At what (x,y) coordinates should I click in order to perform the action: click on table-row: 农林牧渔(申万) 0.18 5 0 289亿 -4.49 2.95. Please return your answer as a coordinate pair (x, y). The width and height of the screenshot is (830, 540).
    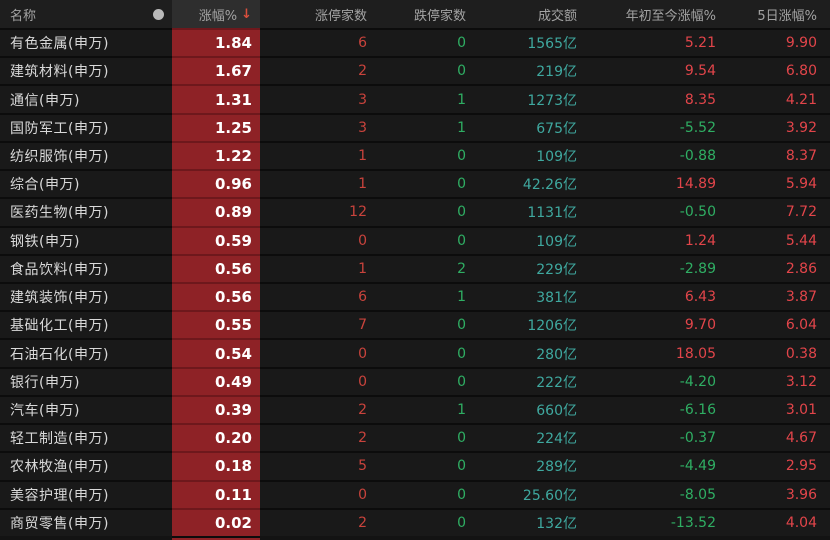
    Looking at the image, I should click on (415, 465).